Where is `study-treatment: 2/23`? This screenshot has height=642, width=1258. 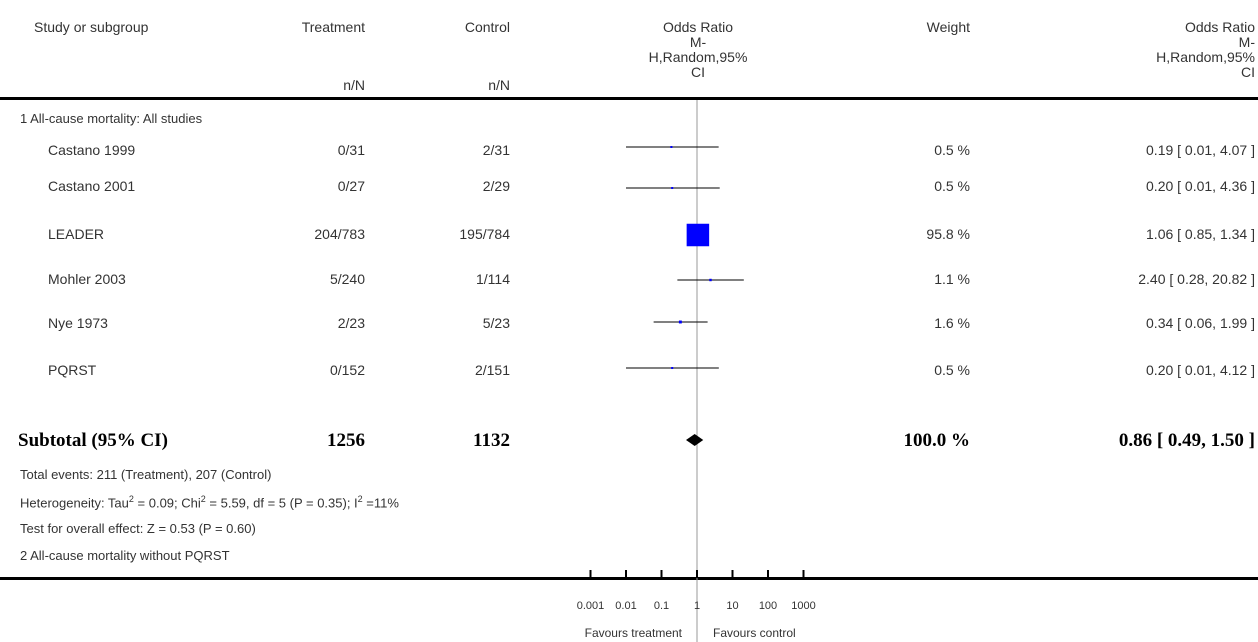
study-treatment: 2/23 is located at coordinates (351, 323).